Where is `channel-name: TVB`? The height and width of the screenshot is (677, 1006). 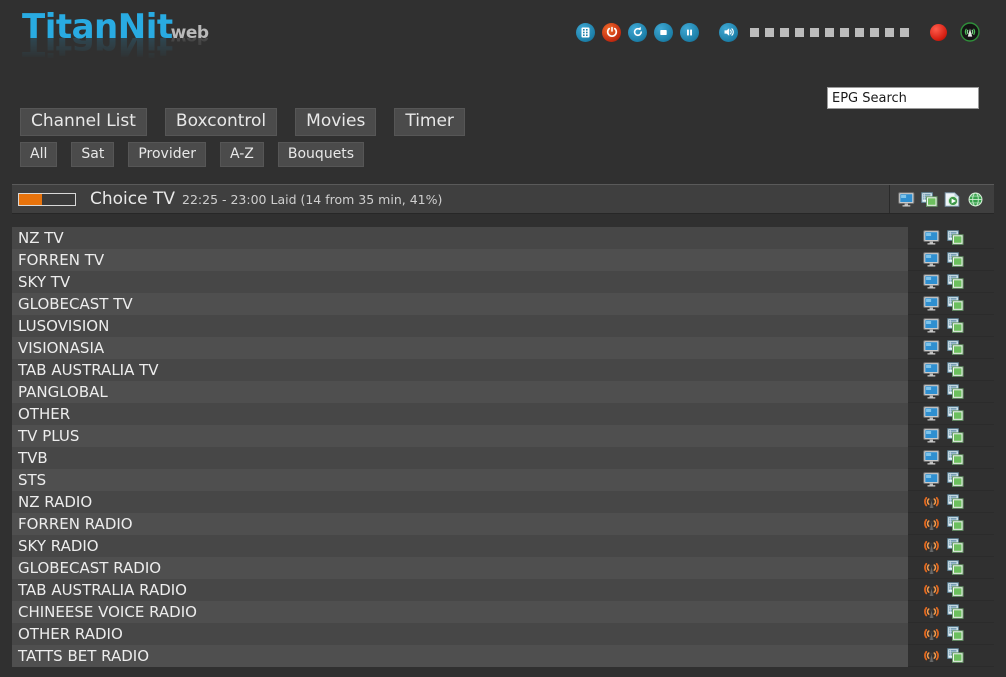 channel-name: TVB is located at coordinates (460, 457).